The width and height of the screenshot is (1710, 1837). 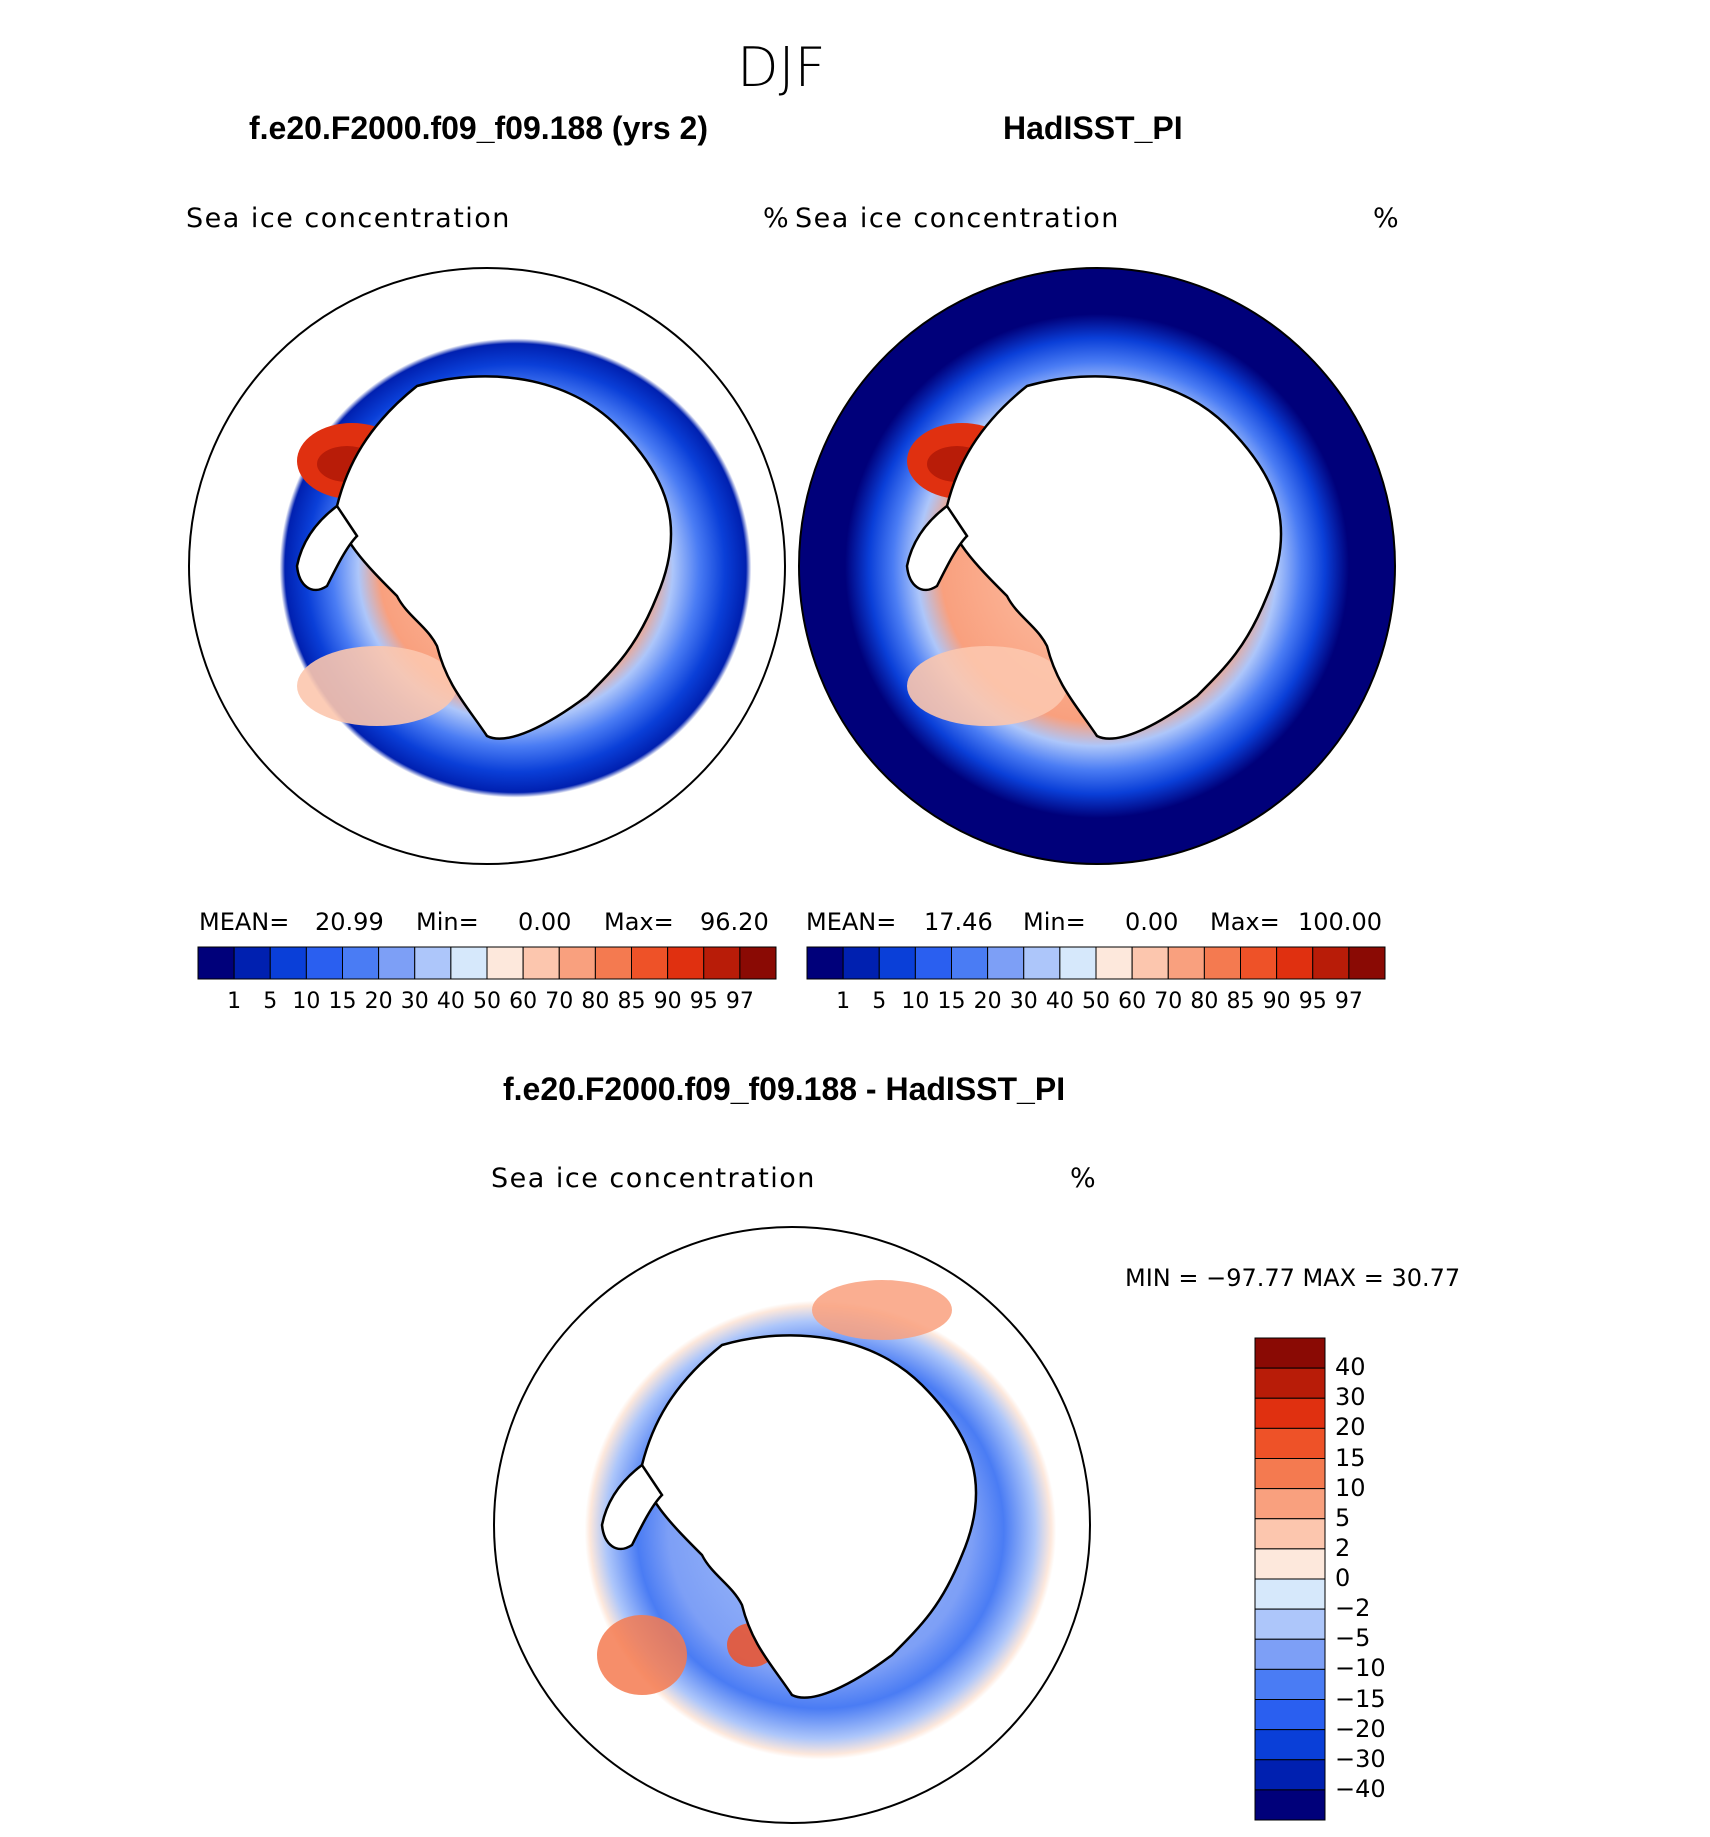 I want to click on positive-anomaly-north, so click(x=882, y=1310).